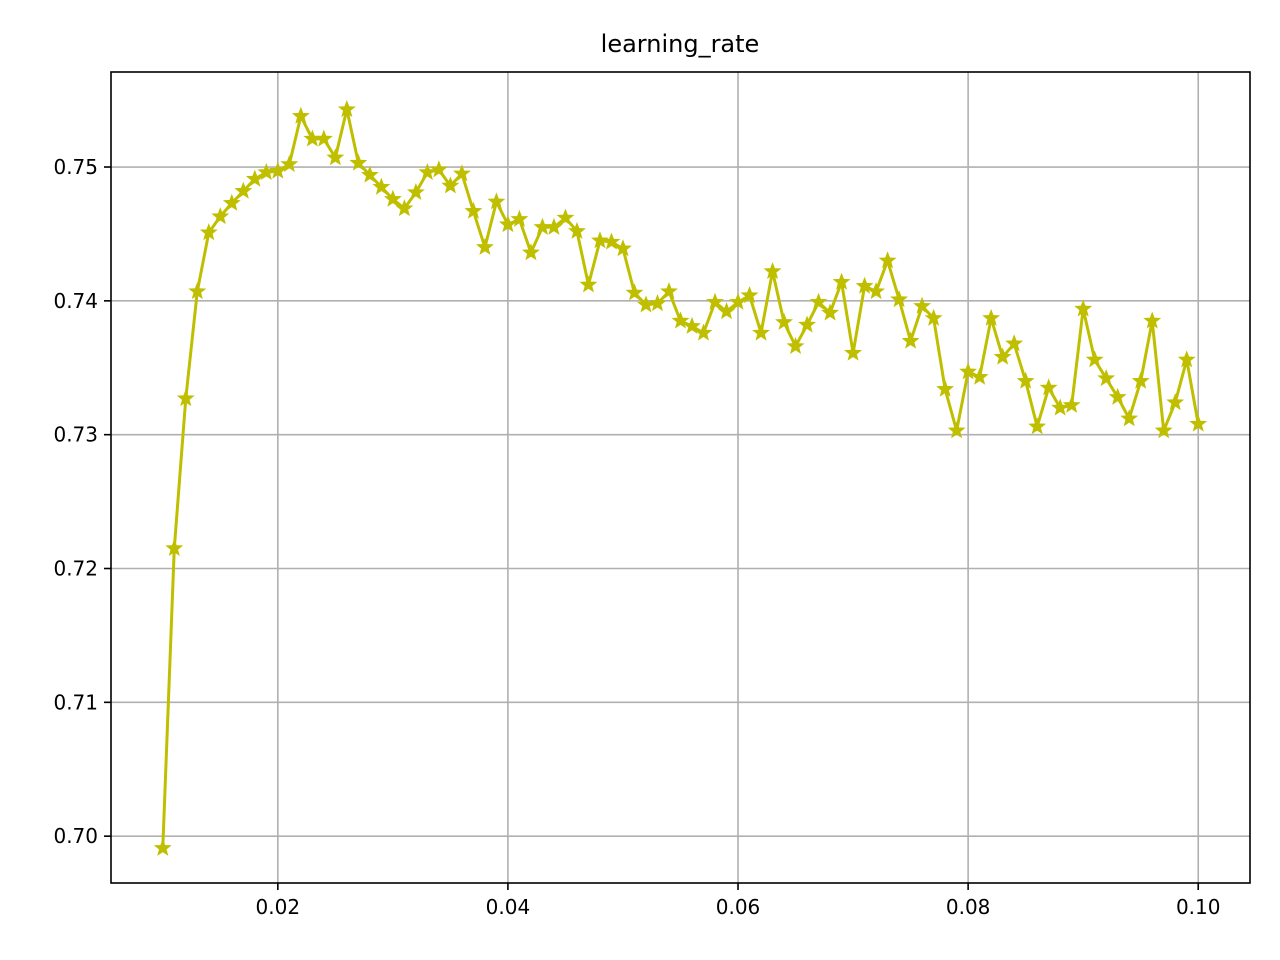 The image size is (1280, 960). Describe the element at coordinates (278, 907) in the screenshot. I see `x-tick-label: 0.02` at that location.